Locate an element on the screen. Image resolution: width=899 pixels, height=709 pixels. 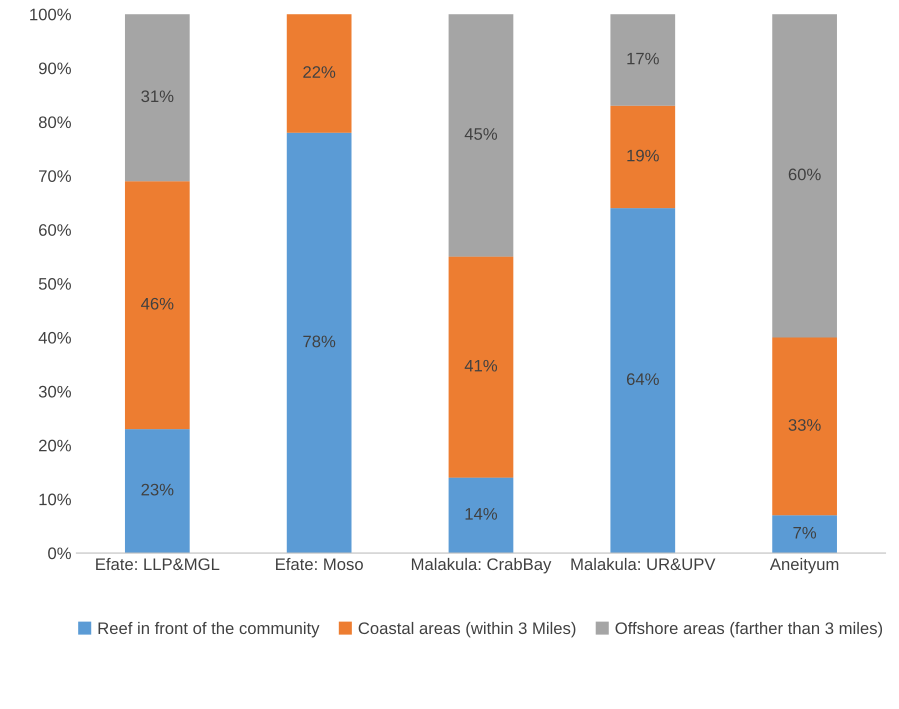
legend-label: Coastal areas (within 3 Miles) is located at coordinates (467, 630).